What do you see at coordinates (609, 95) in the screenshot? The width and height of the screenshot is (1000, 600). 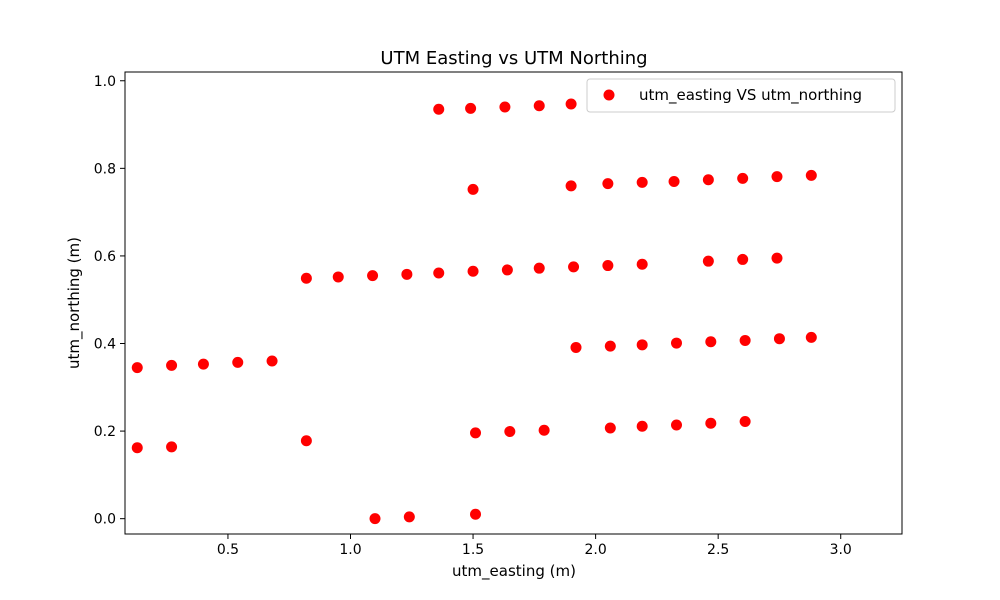 I see `legend-marker` at bounding box center [609, 95].